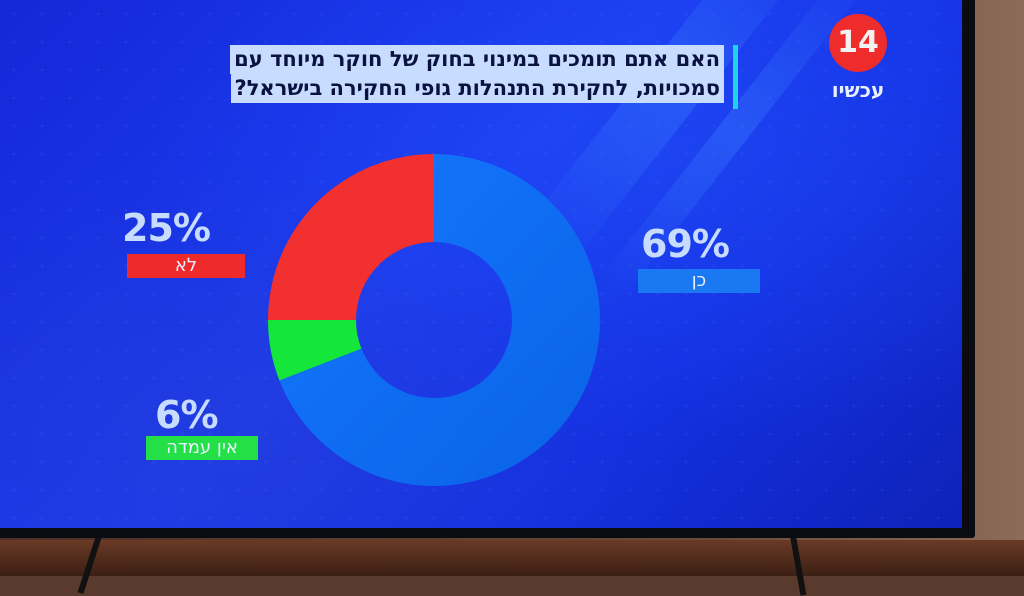 The width and height of the screenshot is (1024, 596). What do you see at coordinates (315, 350) in the screenshot?
I see `slice-no-opinion` at bounding box center [315, 350].